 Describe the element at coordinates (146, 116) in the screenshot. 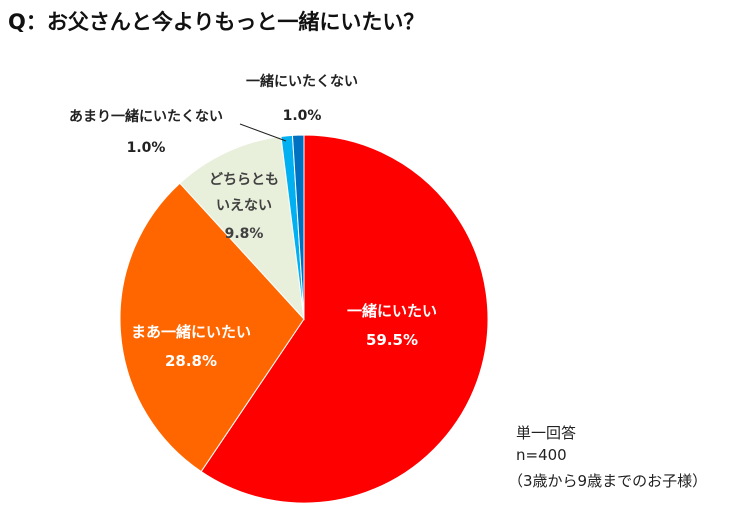

I see `slice-label: あまり一緒にいたくない` at that location.